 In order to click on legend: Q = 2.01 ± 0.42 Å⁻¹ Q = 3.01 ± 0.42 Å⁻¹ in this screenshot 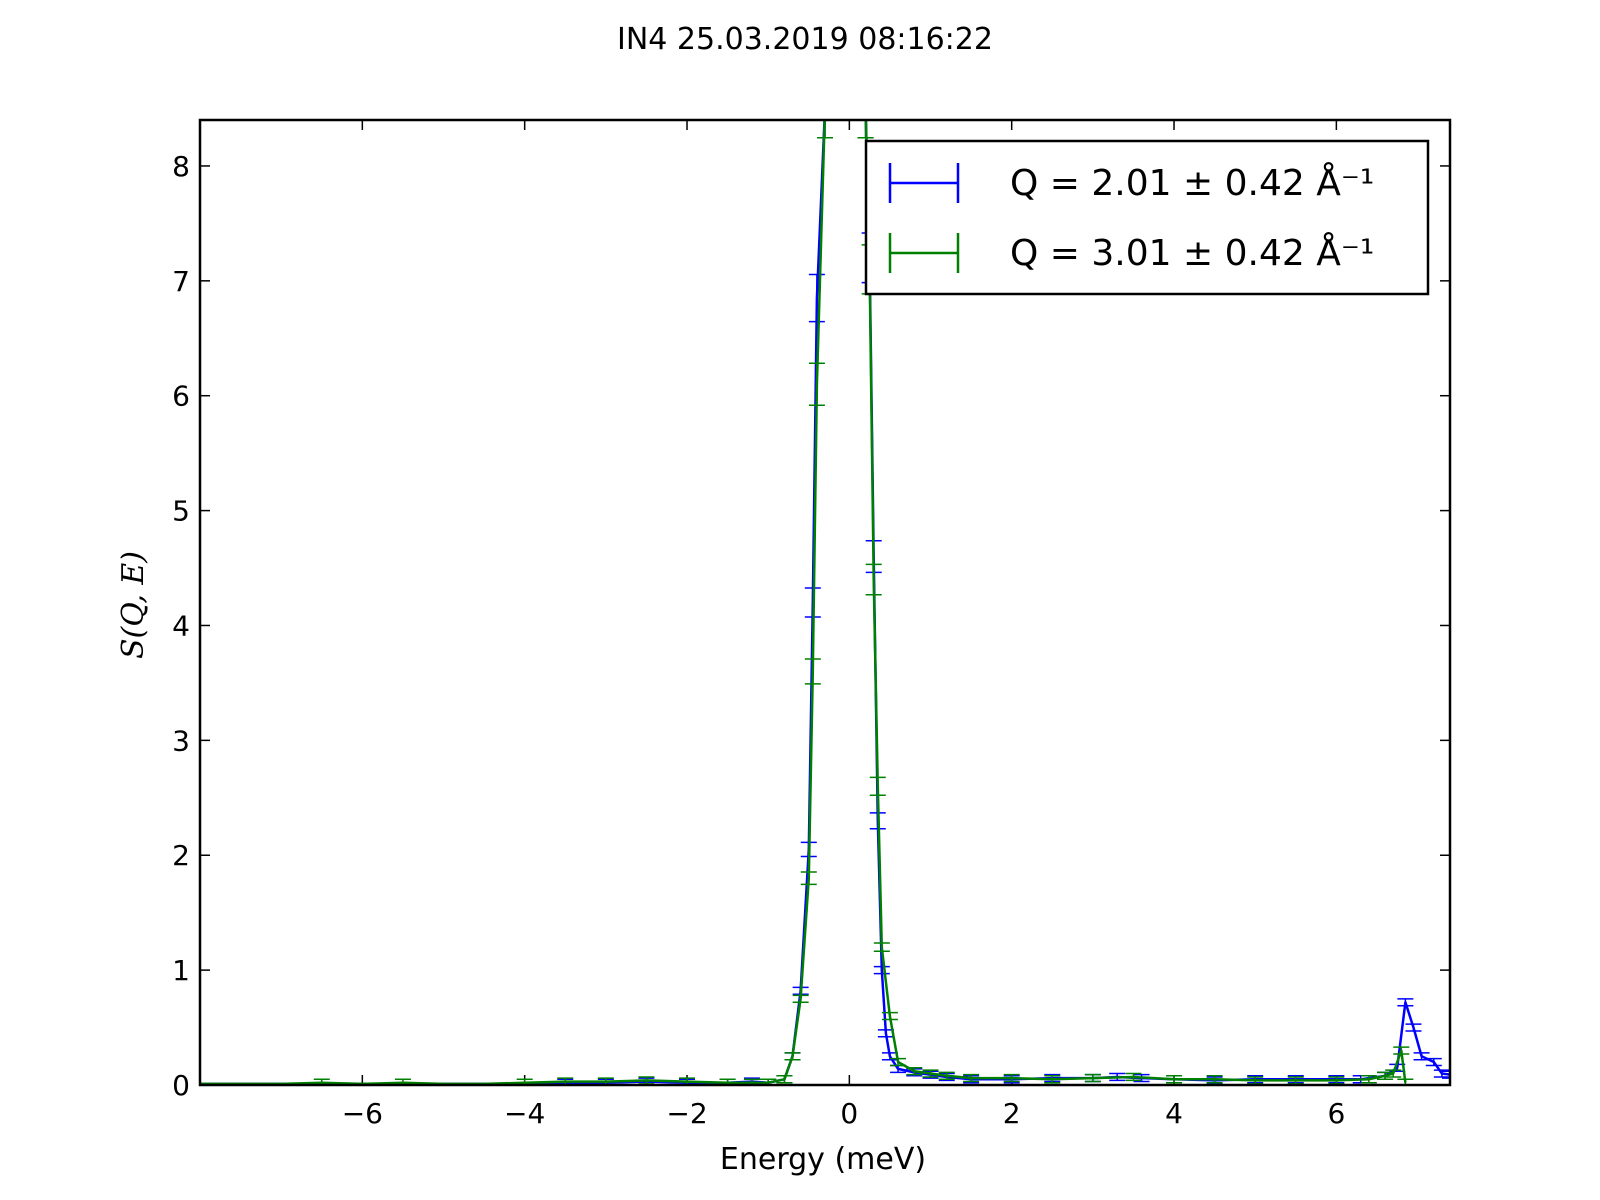, I will do `click(1147, 217)`.